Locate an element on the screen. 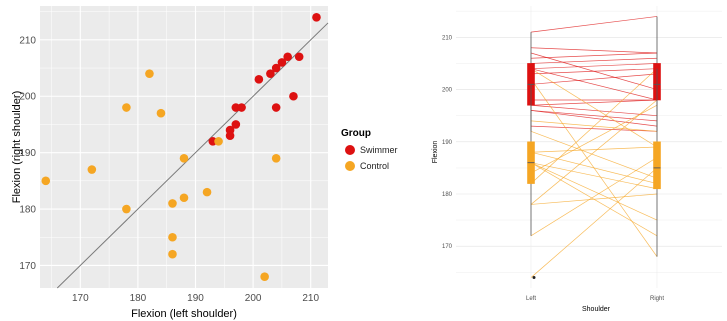  paired-lines is located at coordinates (594, 147).